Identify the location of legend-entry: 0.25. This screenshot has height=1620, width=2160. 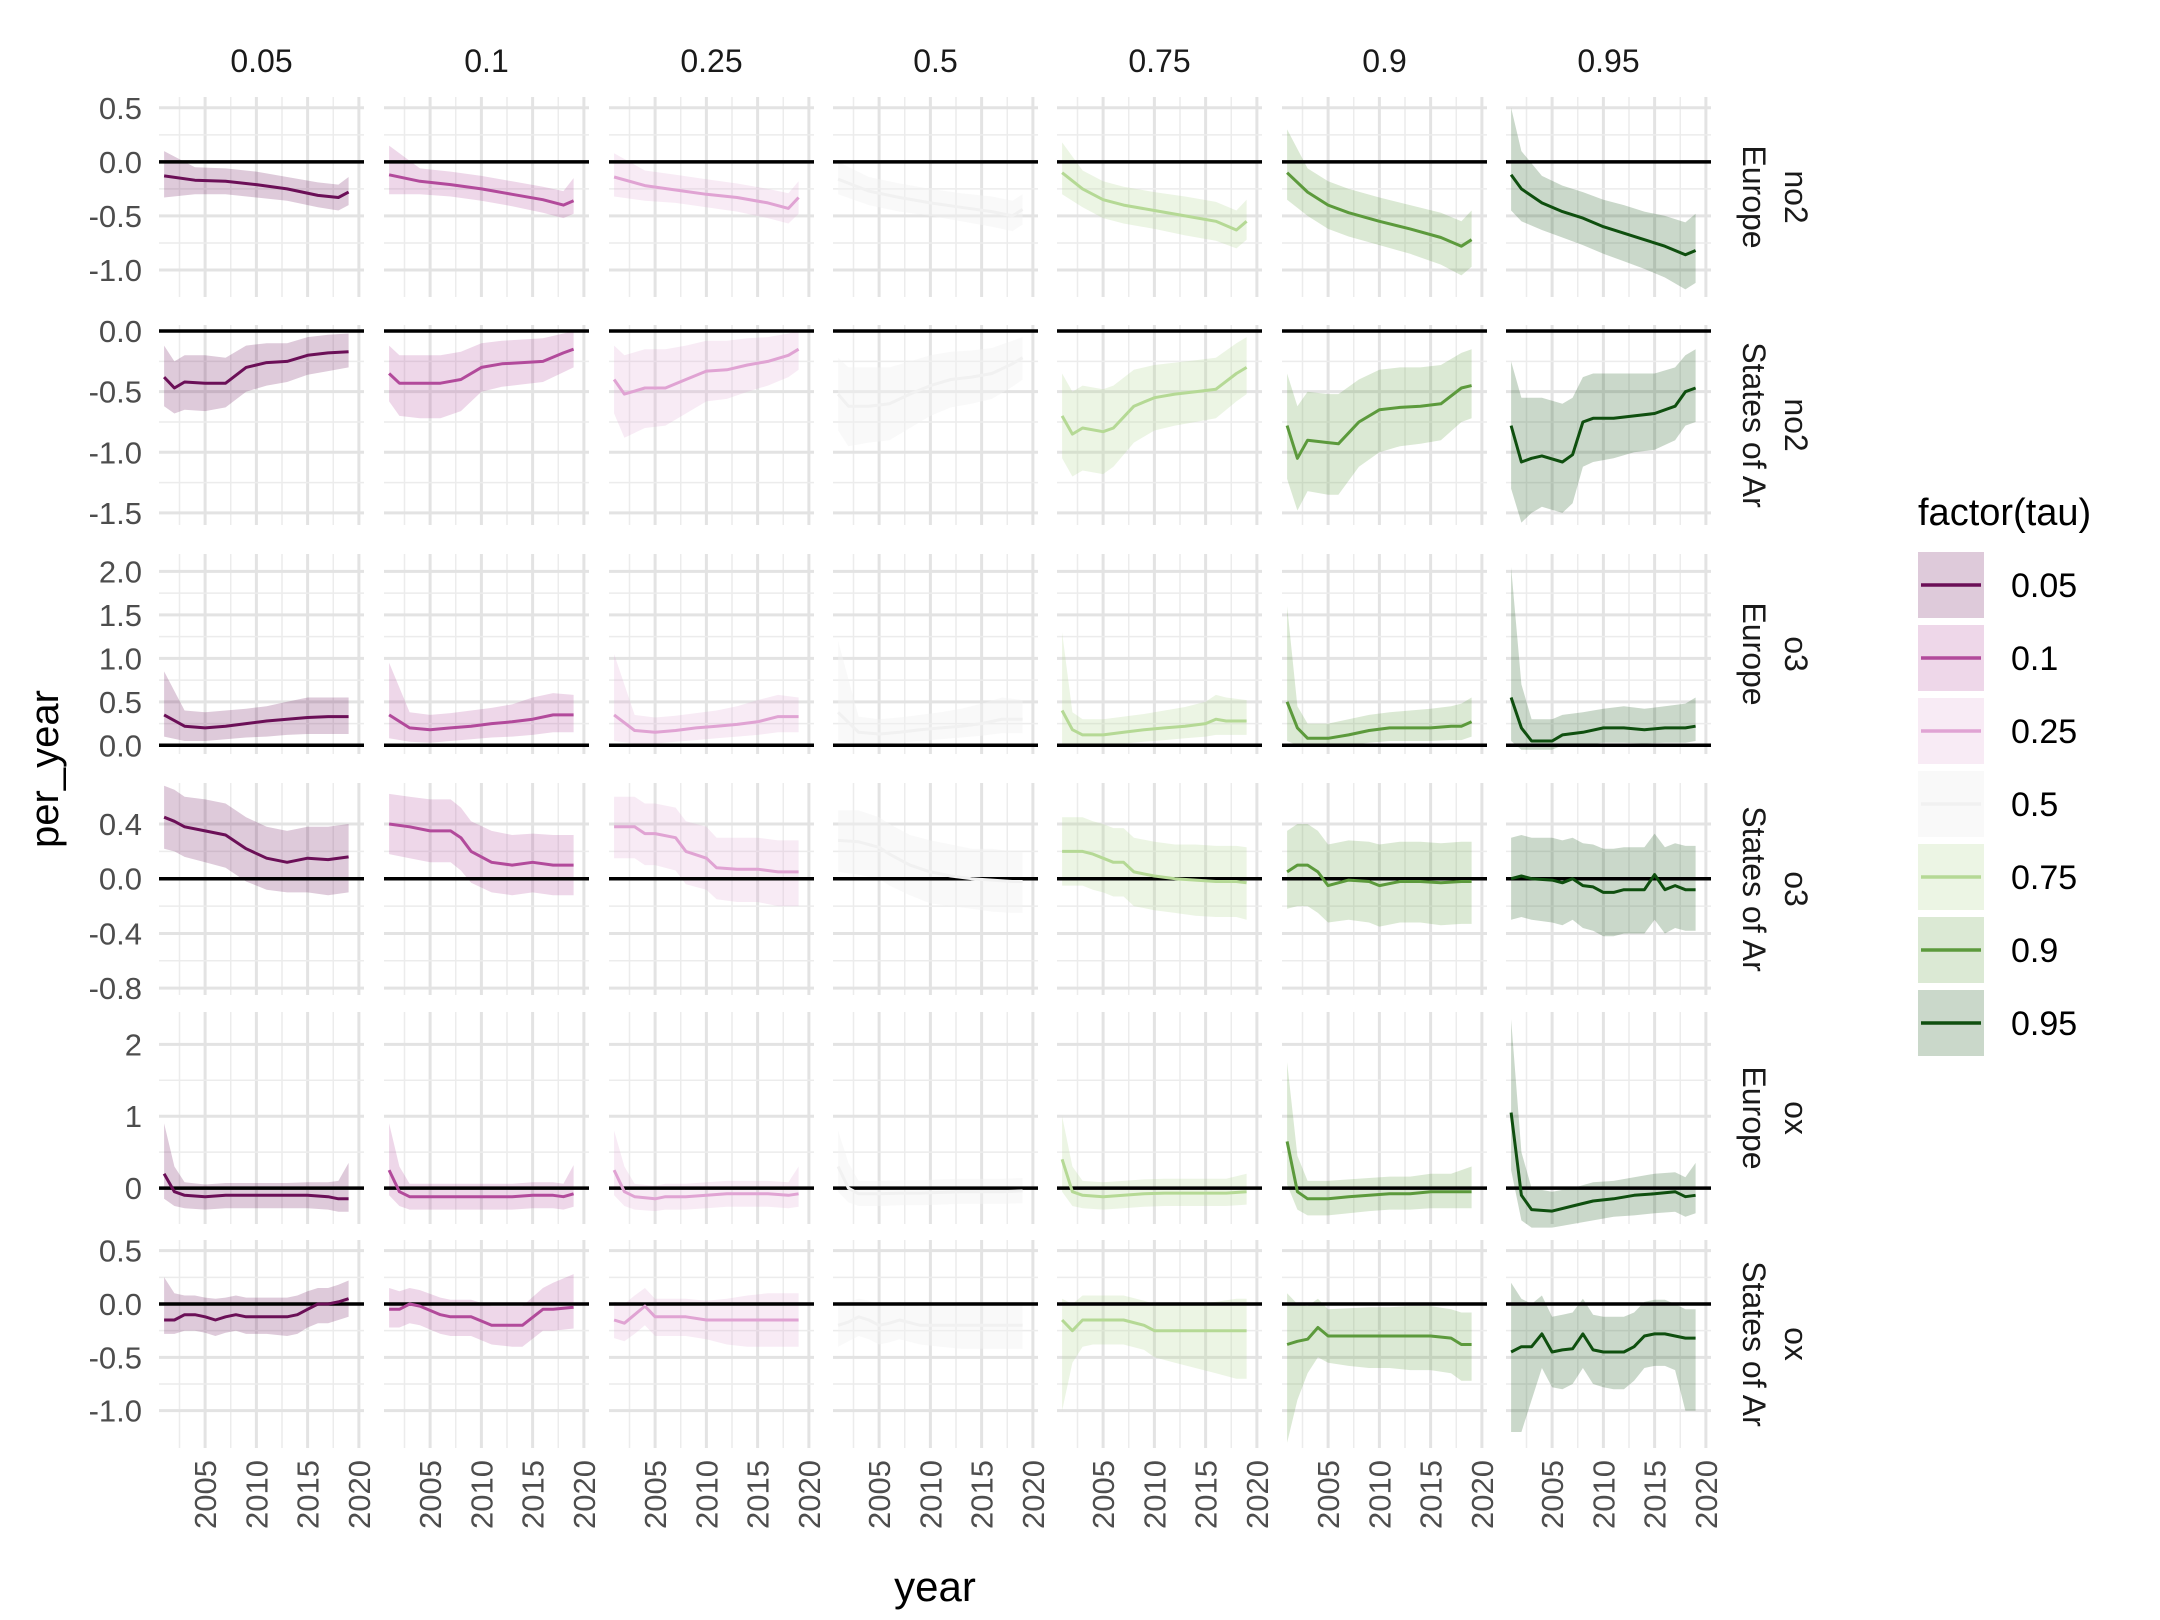
(1997, 731).